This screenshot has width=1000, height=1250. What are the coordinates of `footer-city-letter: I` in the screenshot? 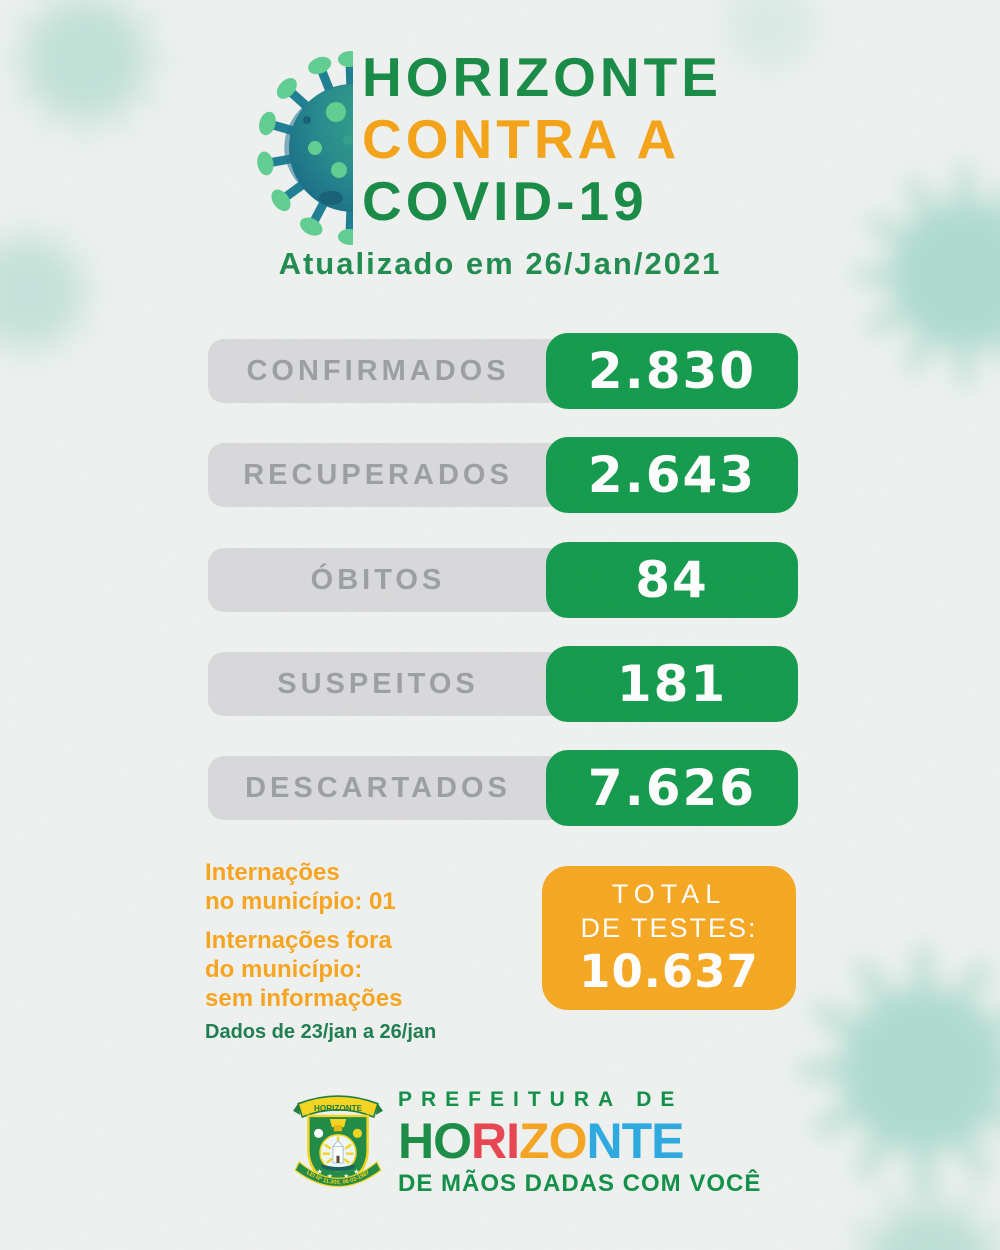 It's located at (513, 1141).